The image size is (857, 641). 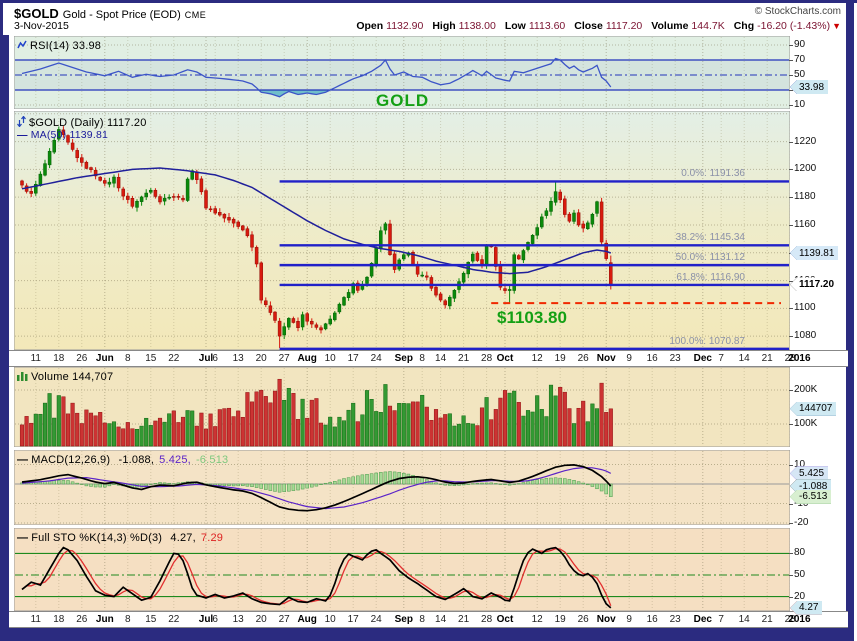 What do you see at coordinates (330, 358) in the screenshot?
I see `x-axis-label: 10` at bounding box center [330, 358].